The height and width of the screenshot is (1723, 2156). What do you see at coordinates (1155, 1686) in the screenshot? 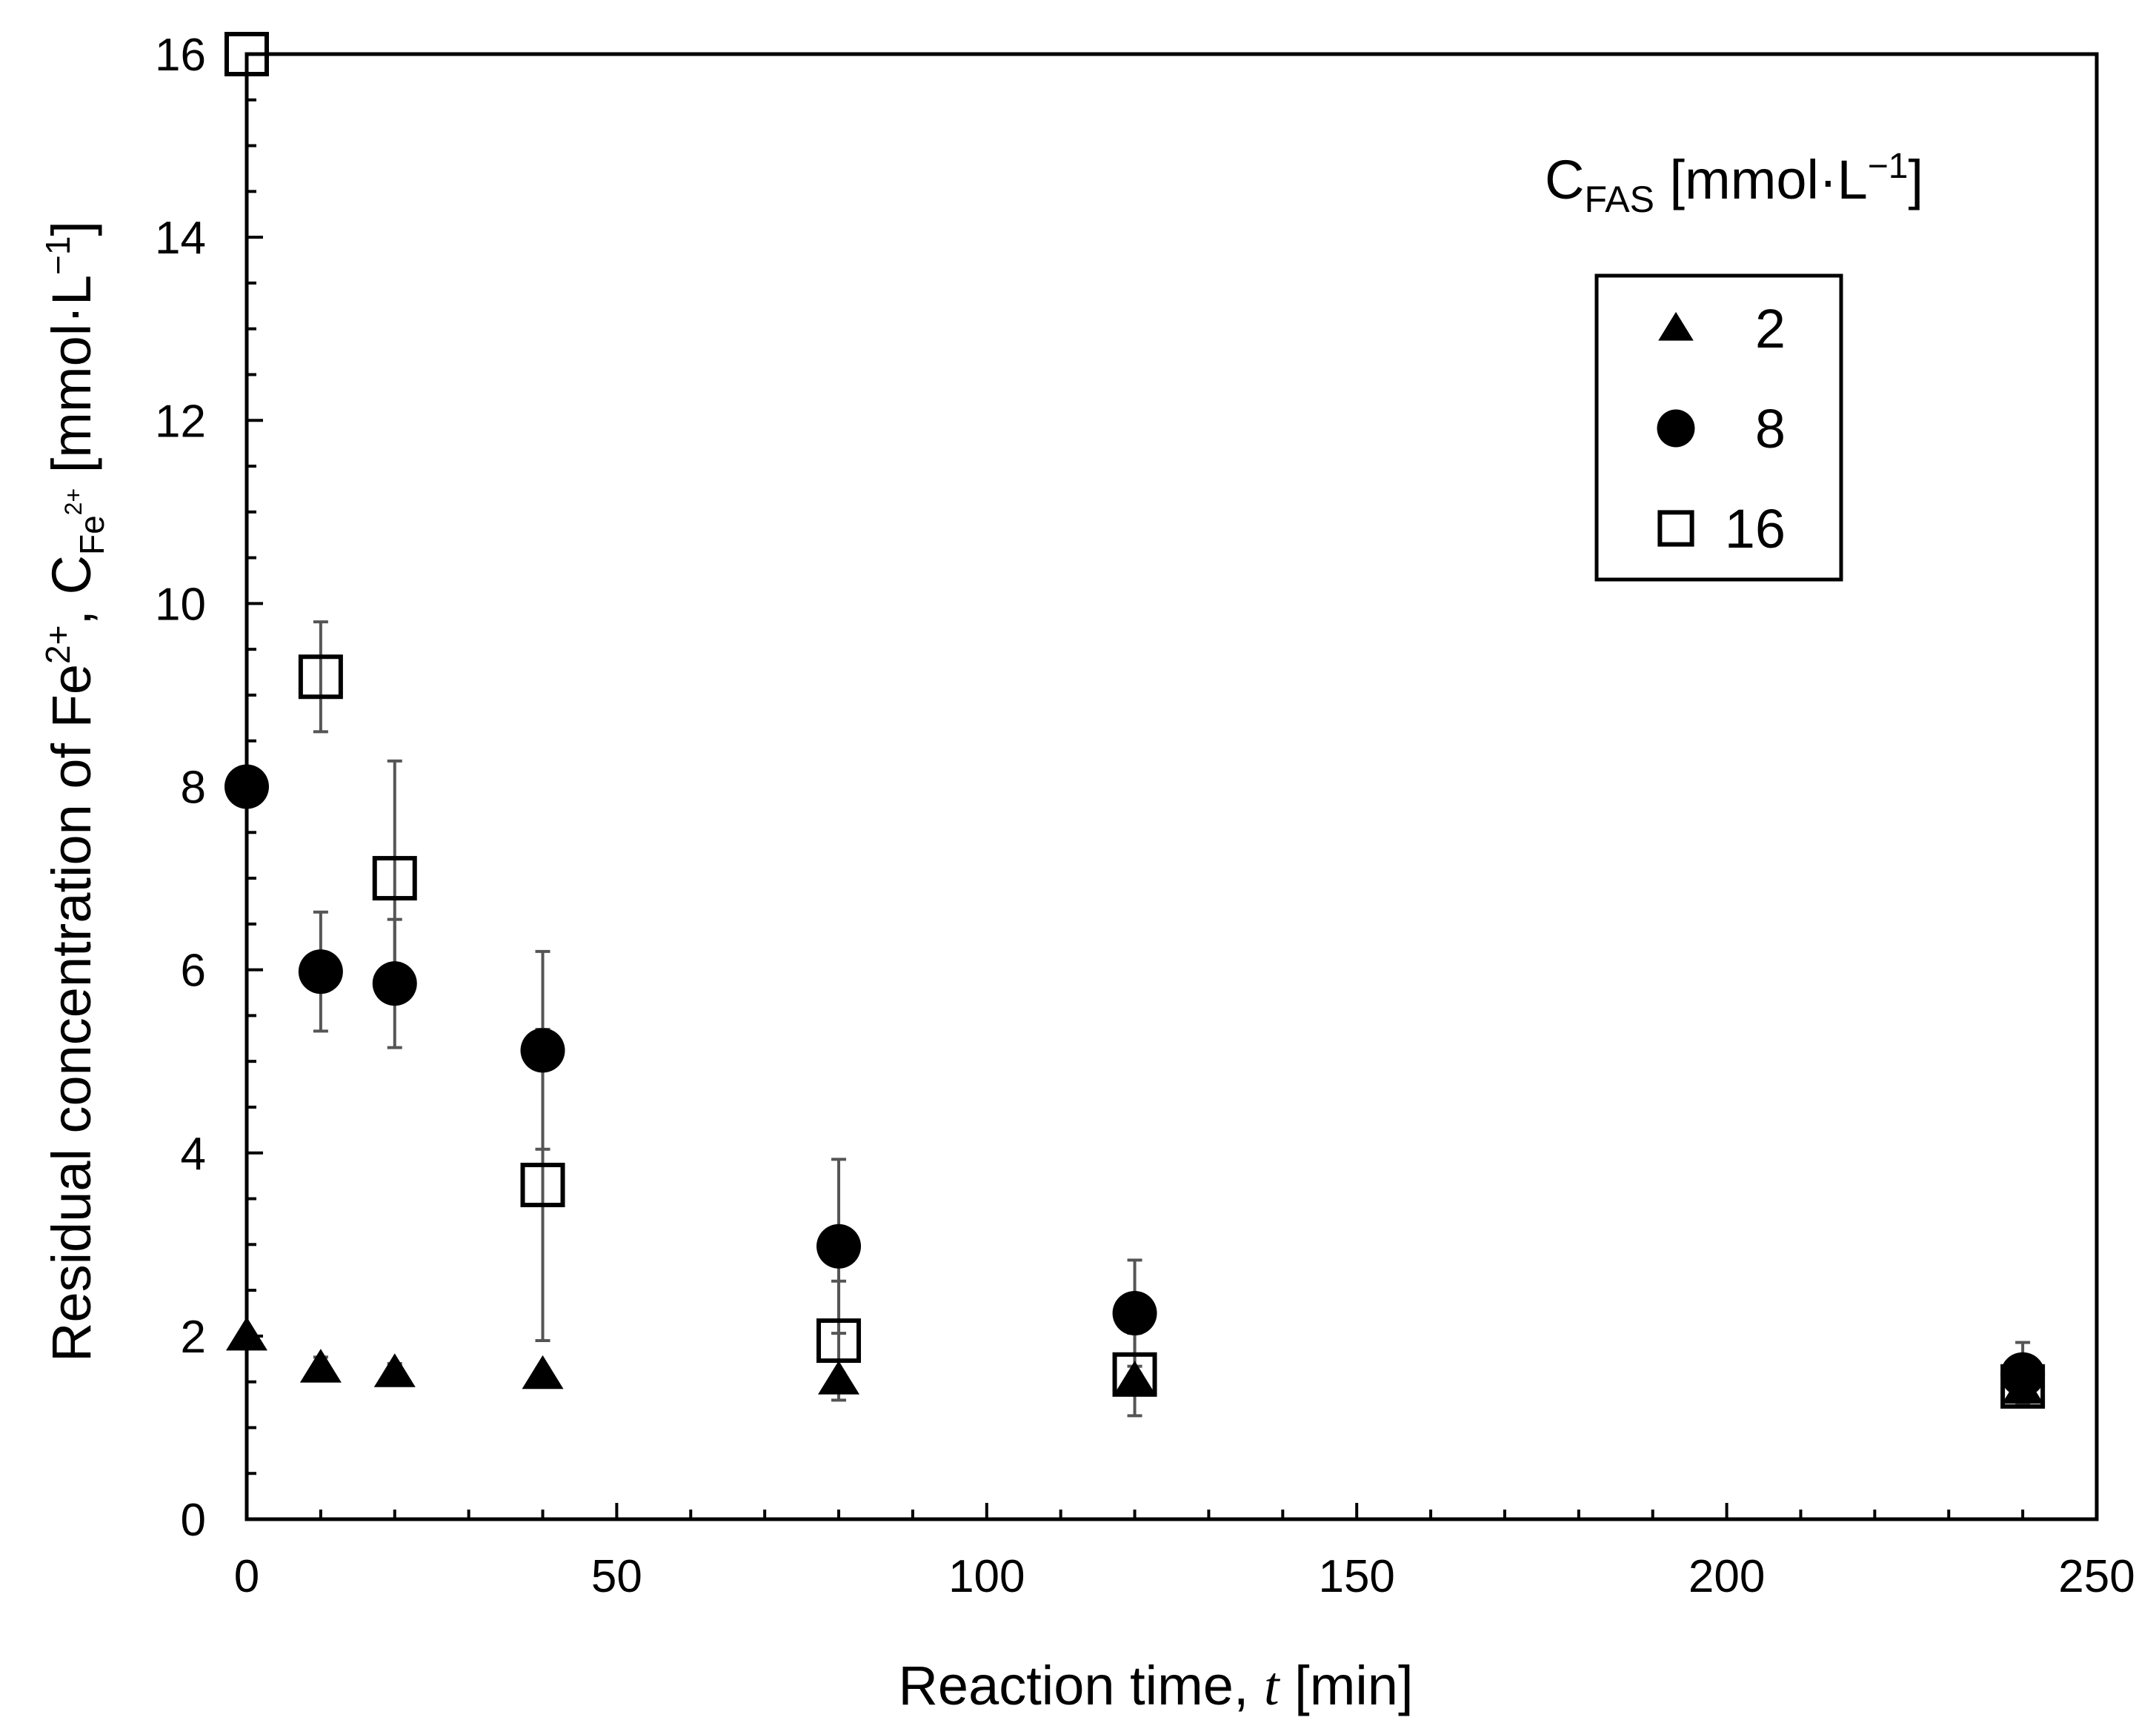
I see `x-axis-title: Reaction time, t [min]` at bounding box center [1155, 1686].